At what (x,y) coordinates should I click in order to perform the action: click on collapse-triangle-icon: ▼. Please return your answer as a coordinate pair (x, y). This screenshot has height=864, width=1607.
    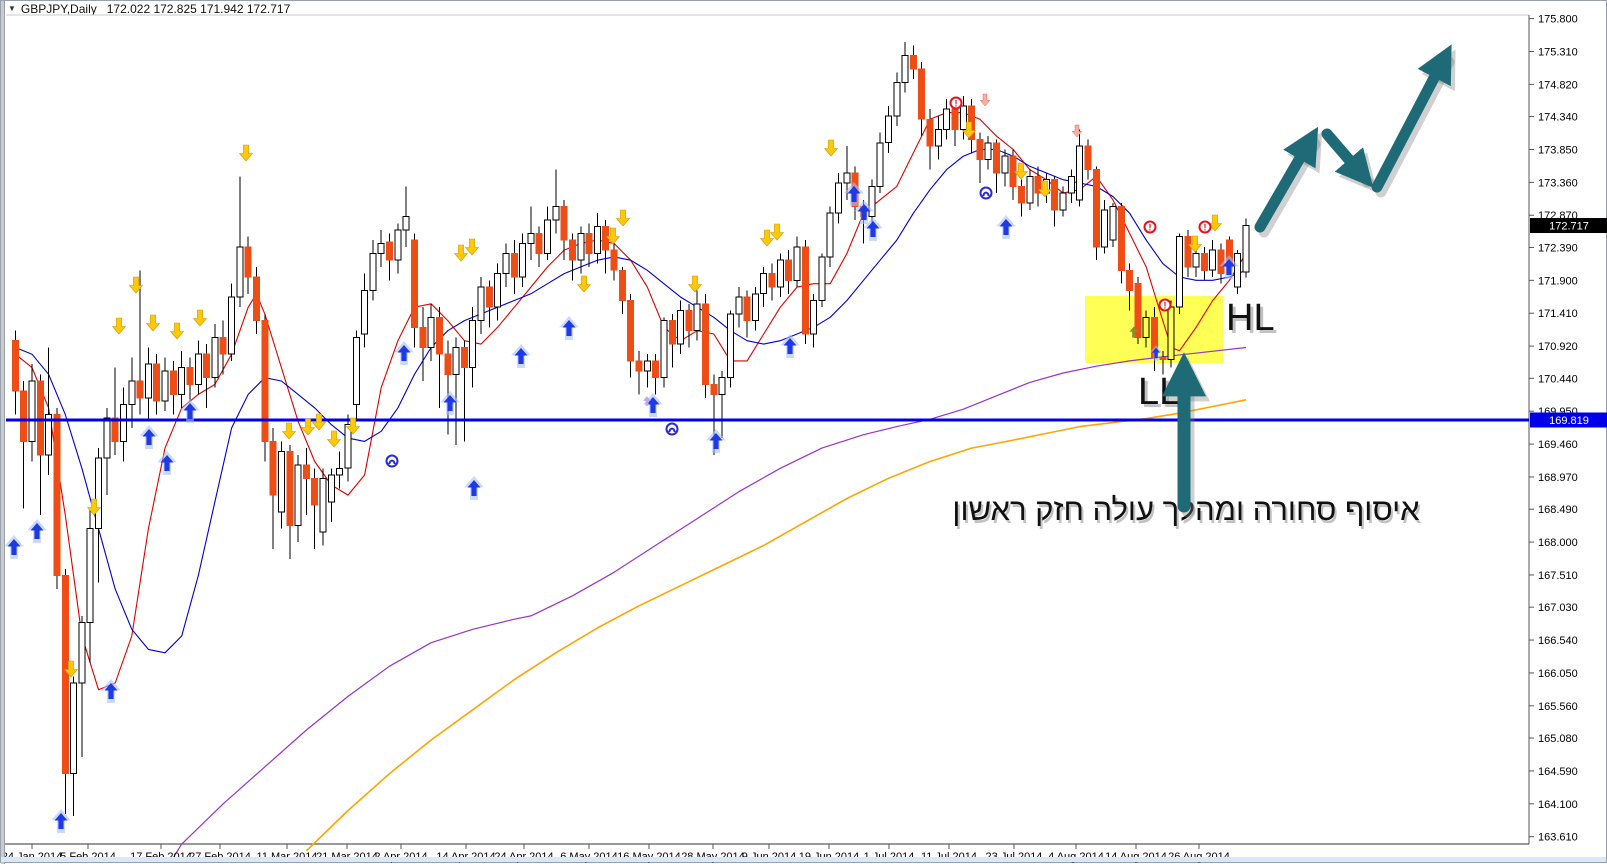
    Looking at the image, I should click on (12, 8).